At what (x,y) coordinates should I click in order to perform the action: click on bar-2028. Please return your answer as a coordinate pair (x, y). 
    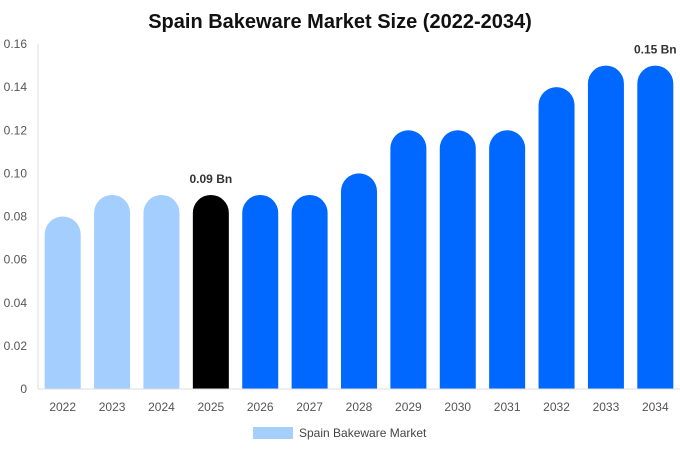
    Looking at the image, I should click on (359, 281).